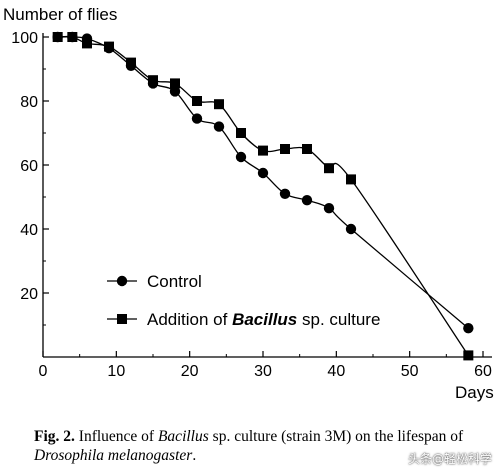  I want to click on x-tick-label: 10, so click(116, 371).